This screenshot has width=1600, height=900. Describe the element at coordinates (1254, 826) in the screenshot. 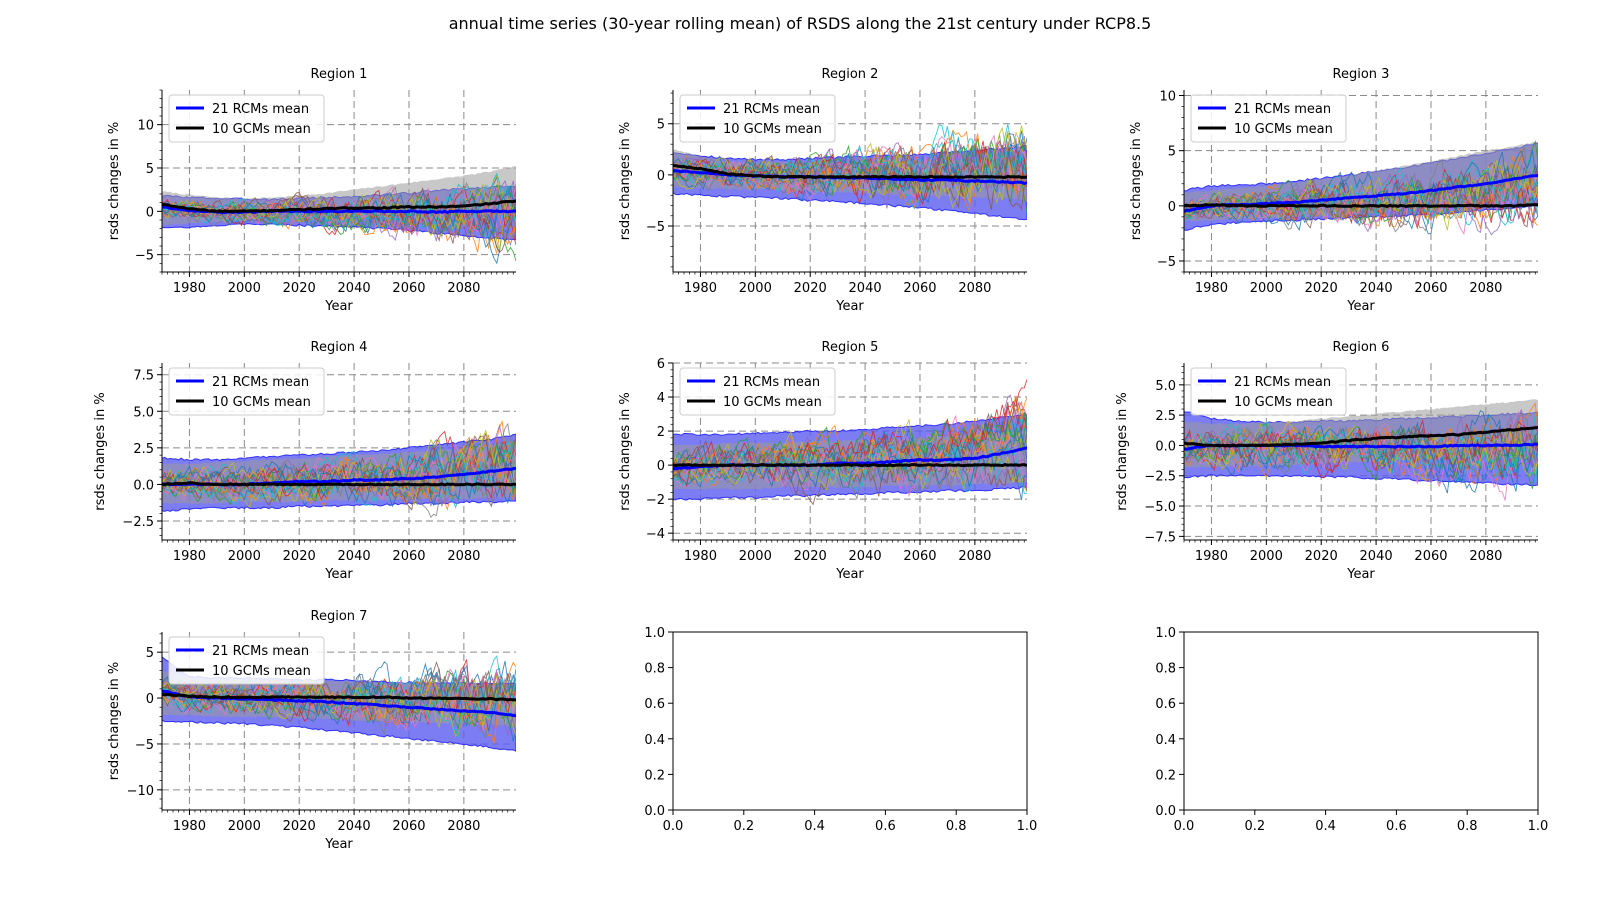

I see `x-tick-label: 0.2` at that location.